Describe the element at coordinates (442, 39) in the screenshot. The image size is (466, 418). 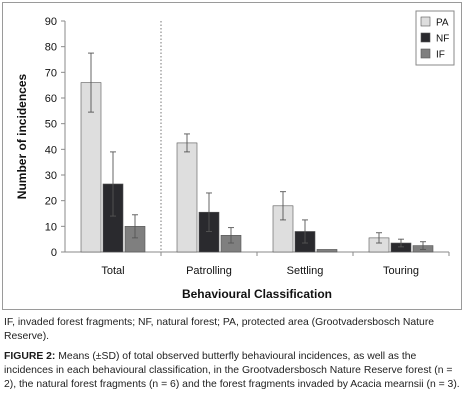
I see `legend-label-nf: NF` at that location.